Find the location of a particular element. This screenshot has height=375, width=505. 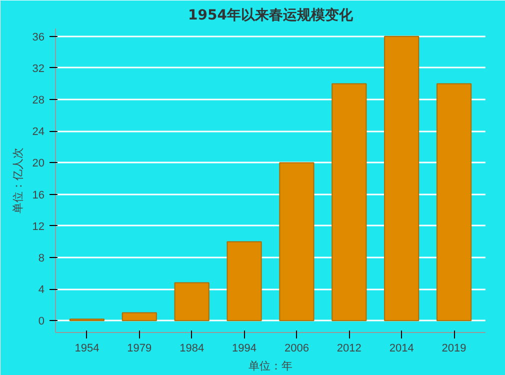

x-tick-label: 1954 is located at coordinates (87, 348).